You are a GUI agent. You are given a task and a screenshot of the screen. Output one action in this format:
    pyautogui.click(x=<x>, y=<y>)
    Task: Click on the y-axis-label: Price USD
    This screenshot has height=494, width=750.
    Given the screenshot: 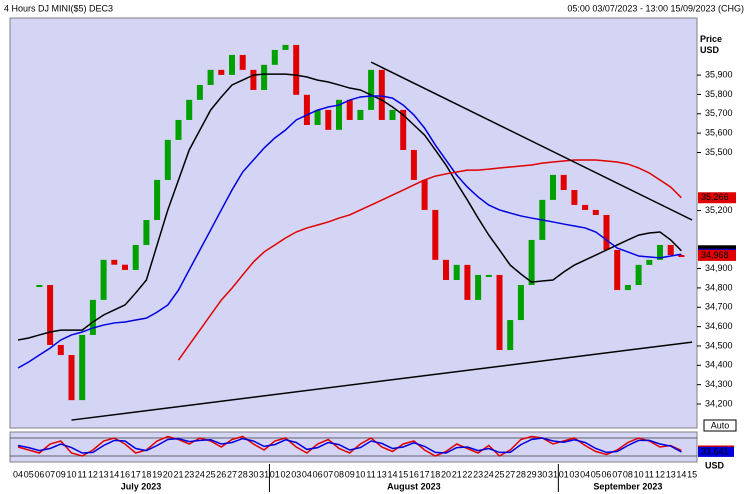 What is the action you would take?
    pyautogui.click(x=711, y=44)
    